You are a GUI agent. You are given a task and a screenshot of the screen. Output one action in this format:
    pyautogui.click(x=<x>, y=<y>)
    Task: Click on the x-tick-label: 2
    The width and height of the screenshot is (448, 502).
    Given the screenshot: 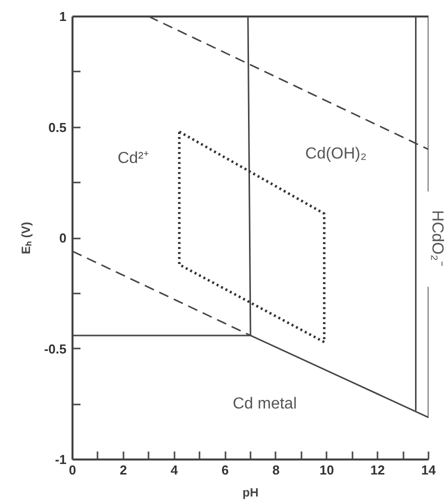 What is the action you would take?
    pyautogui.click(x=123, y=470)
    